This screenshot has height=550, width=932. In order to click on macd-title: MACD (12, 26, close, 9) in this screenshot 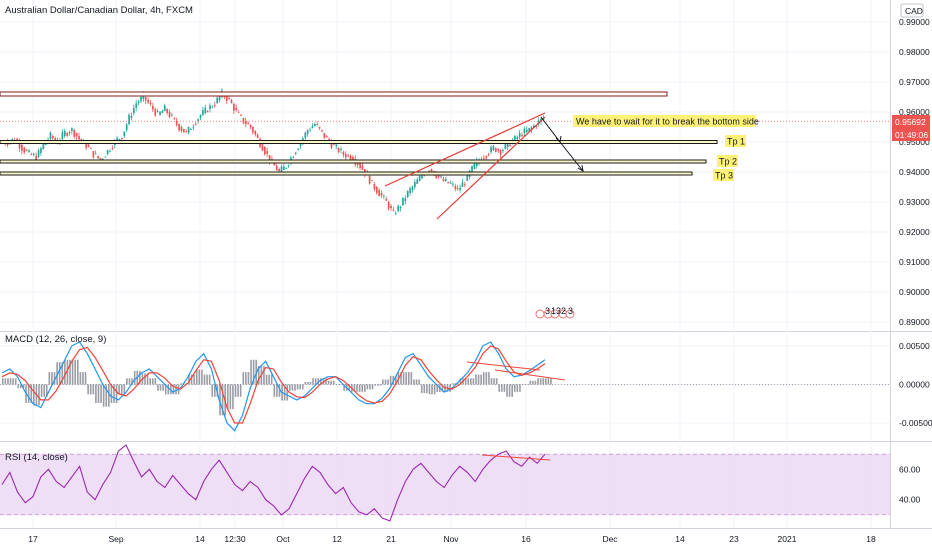, I will do `click(55, 339)`.